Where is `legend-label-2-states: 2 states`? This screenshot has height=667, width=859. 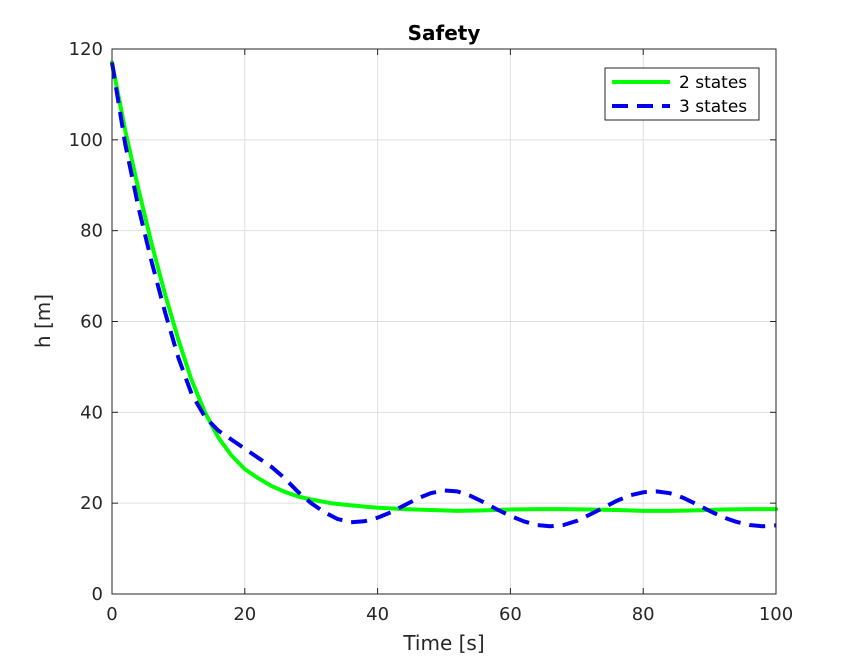
legend-label-2-states: 2 states is located at coordinates (713, 83).